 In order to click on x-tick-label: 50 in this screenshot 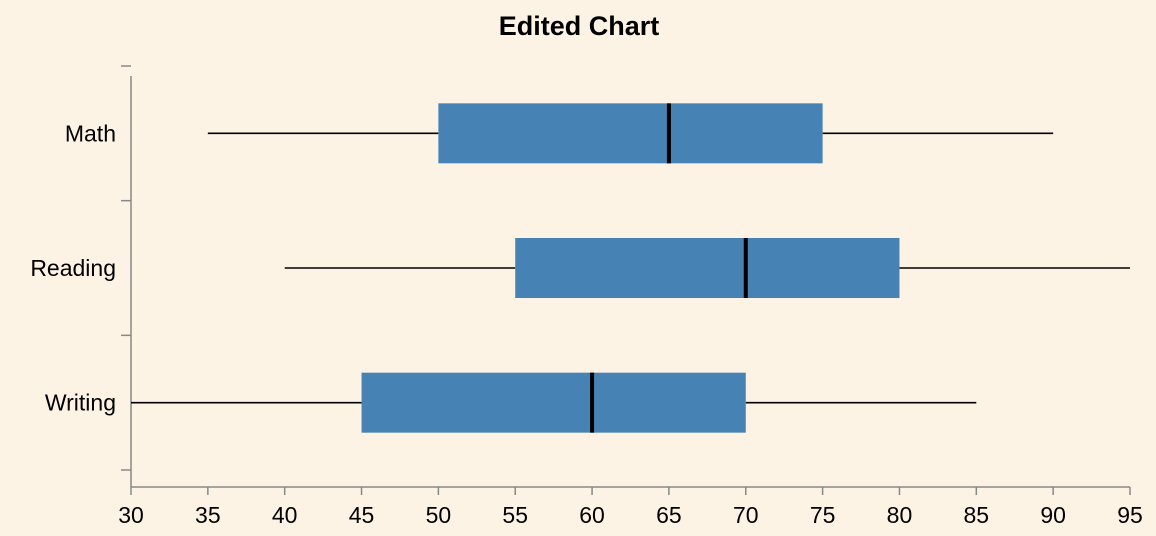, I will do `click(439, 515)`.